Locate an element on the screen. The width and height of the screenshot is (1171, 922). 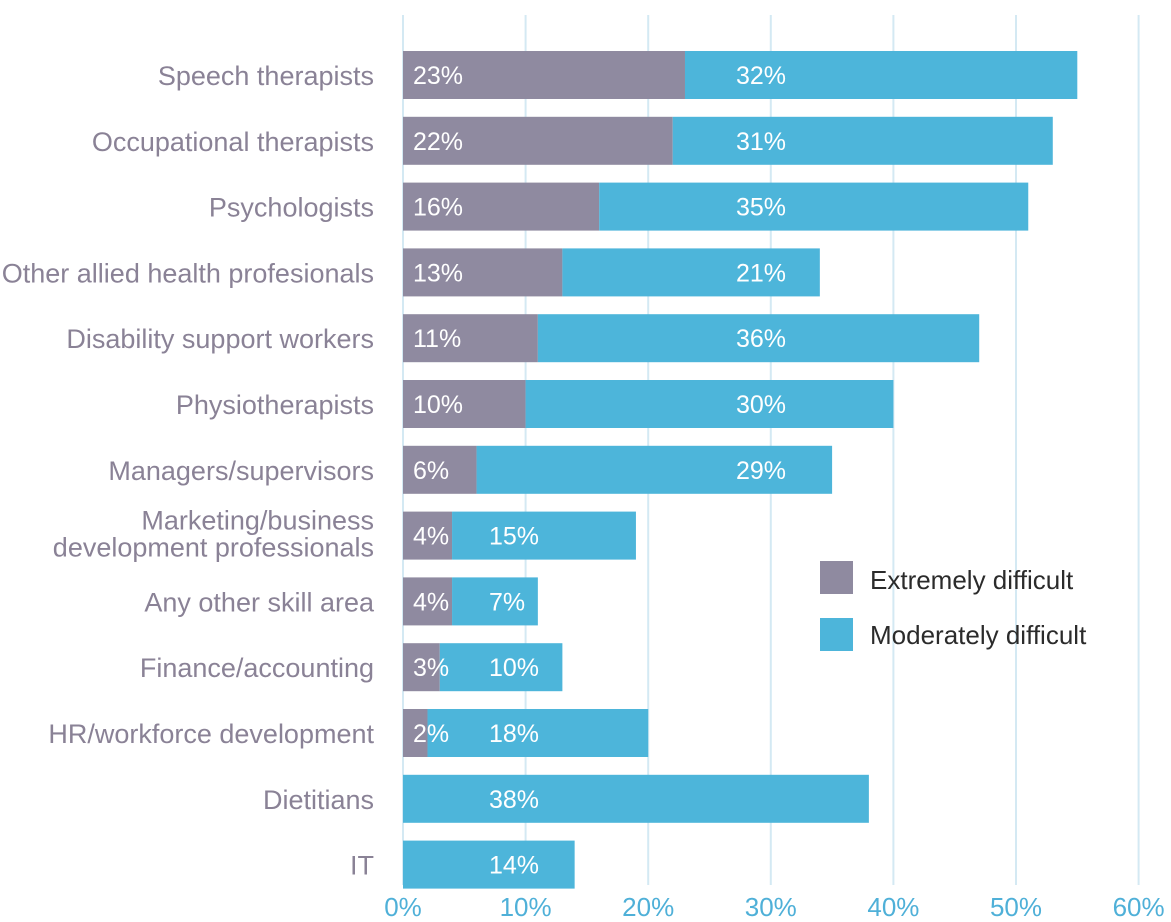
x-tick-label: 20% is located at coordinates (648, 907).